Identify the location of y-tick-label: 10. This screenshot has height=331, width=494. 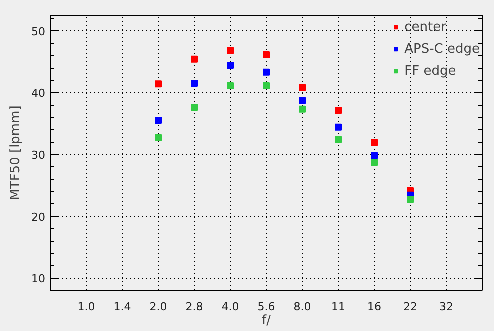
(39, 279).